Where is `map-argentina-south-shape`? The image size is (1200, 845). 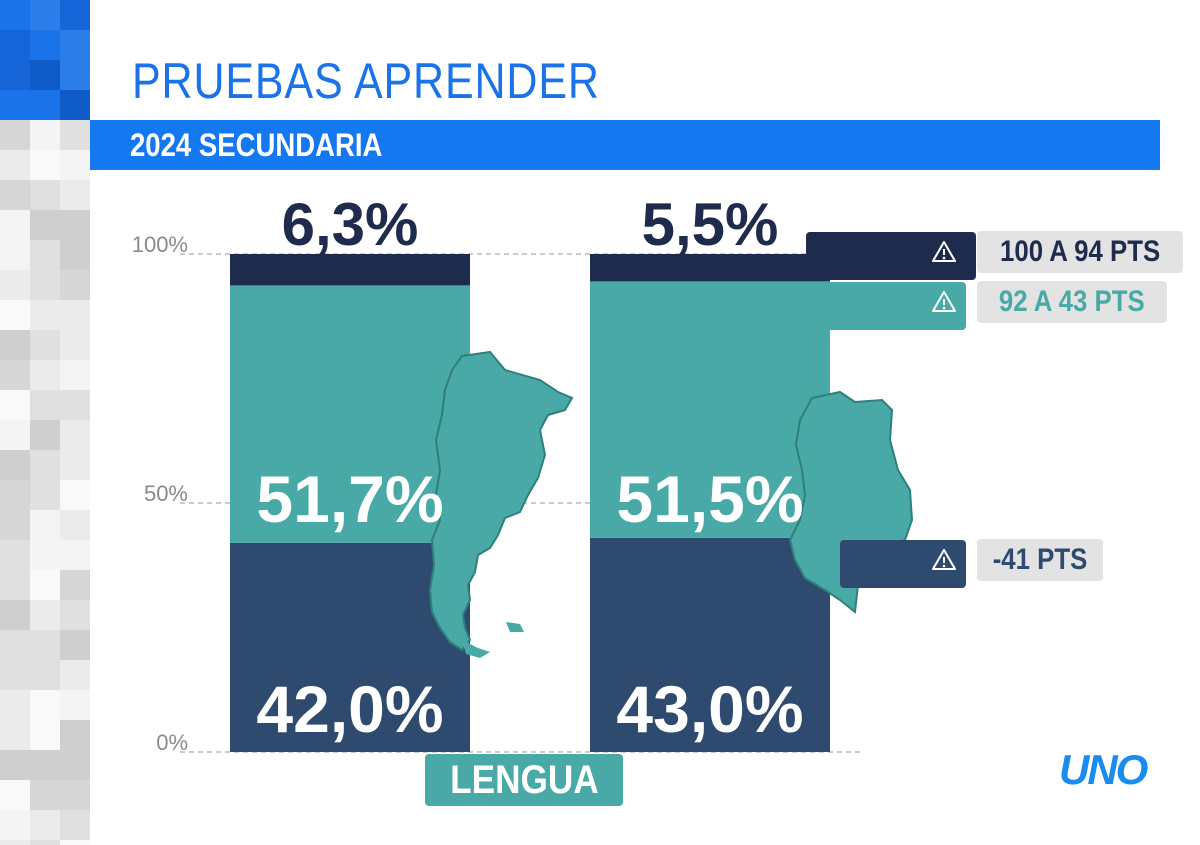 map-argentina-south-shape is located at coordinates (476, 649).